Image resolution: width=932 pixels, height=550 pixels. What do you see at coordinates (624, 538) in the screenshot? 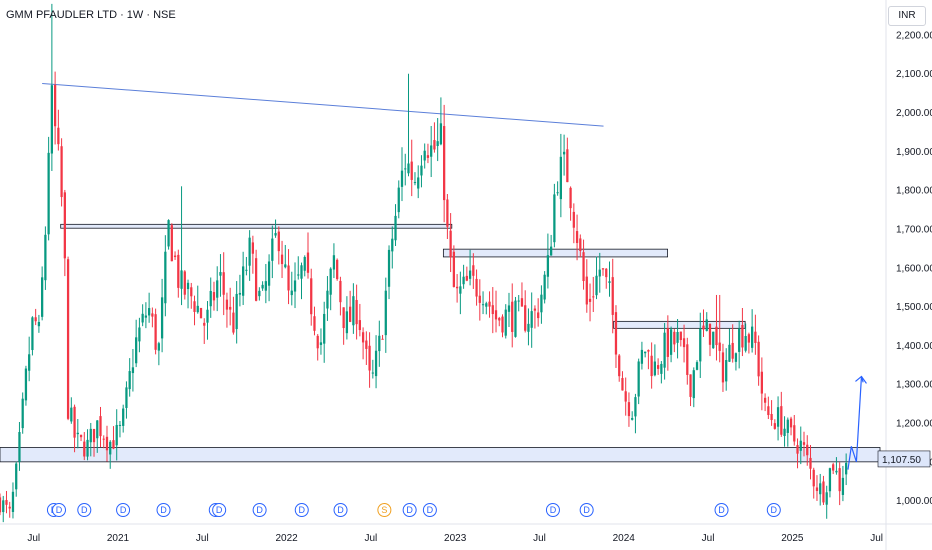
I see `x-tick-label: 2024` at bounding box center [624, 538].